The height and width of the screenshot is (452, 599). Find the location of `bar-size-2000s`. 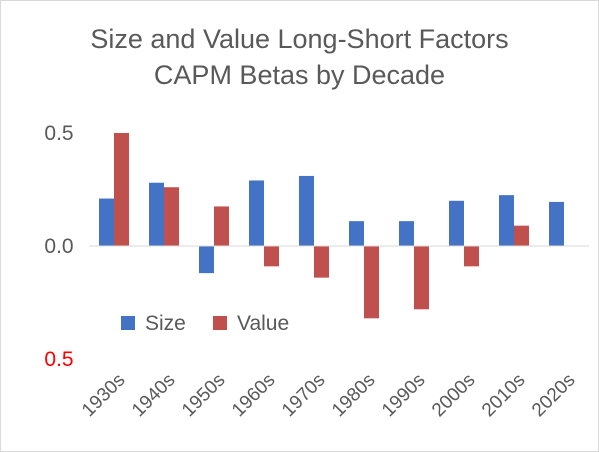

bar-size-2000s is located at coordinates (456, 223).